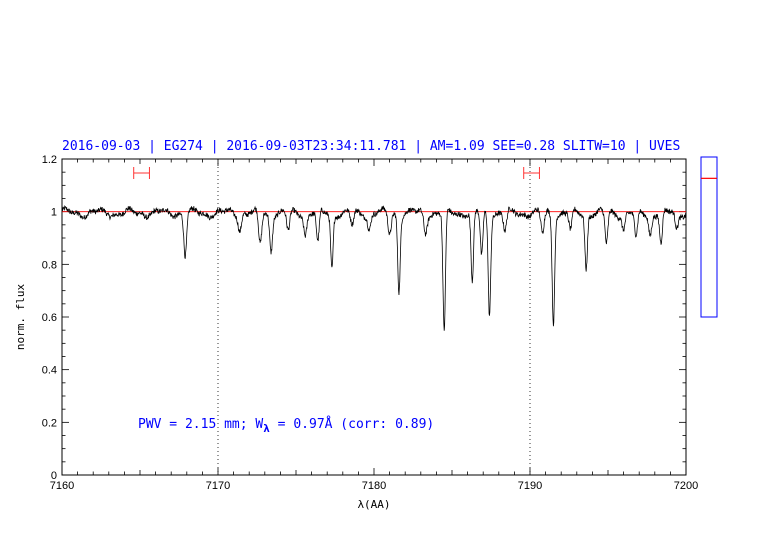 Image resolution: width=782 pixels, height=542 pixels. Describe the element at coordinates (49, 423) in the screenshot. I see `y-tick-label: 0.2` at that location.